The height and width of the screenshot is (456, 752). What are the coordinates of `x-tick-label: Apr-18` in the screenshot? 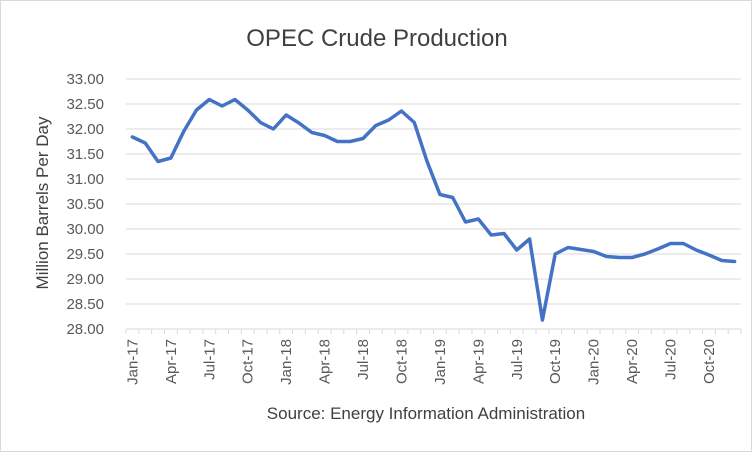 It's located at (325, 361).